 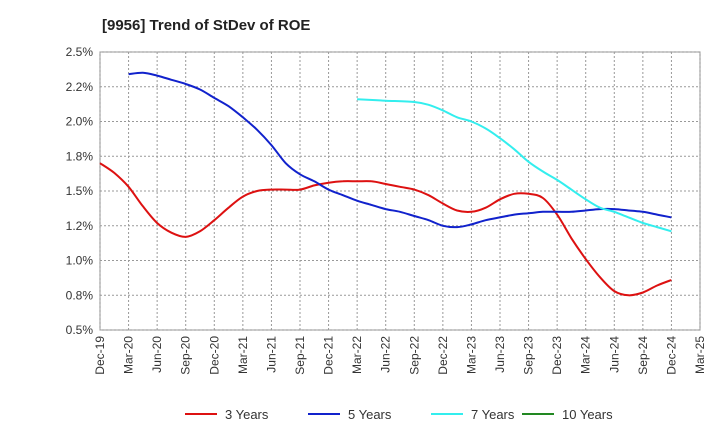 What do you see at coordinates (129, 355) in the screenshot?
I see `x-tick-label: Mar-20` at bounding box center [129, 355].